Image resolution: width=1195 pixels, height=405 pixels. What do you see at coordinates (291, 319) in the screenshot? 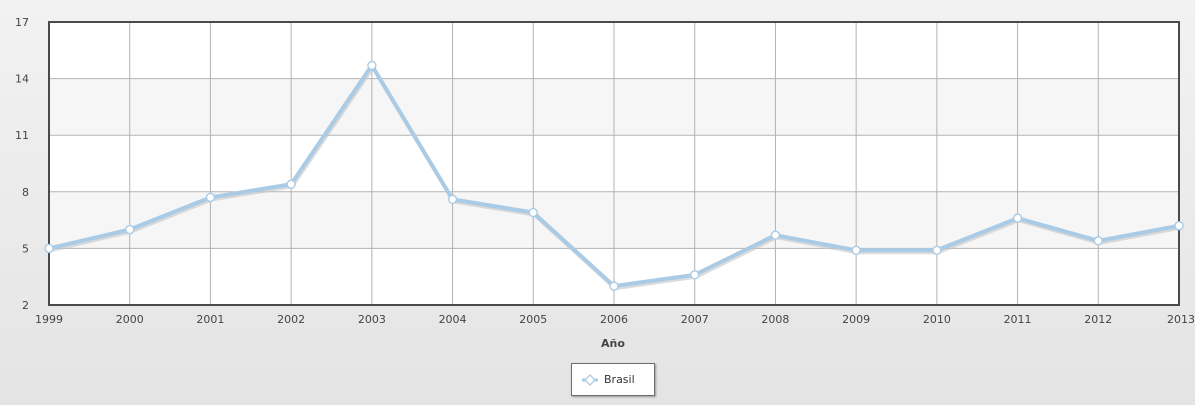
I see `x-tick-label: 2002` at bounding box center [291, 319].